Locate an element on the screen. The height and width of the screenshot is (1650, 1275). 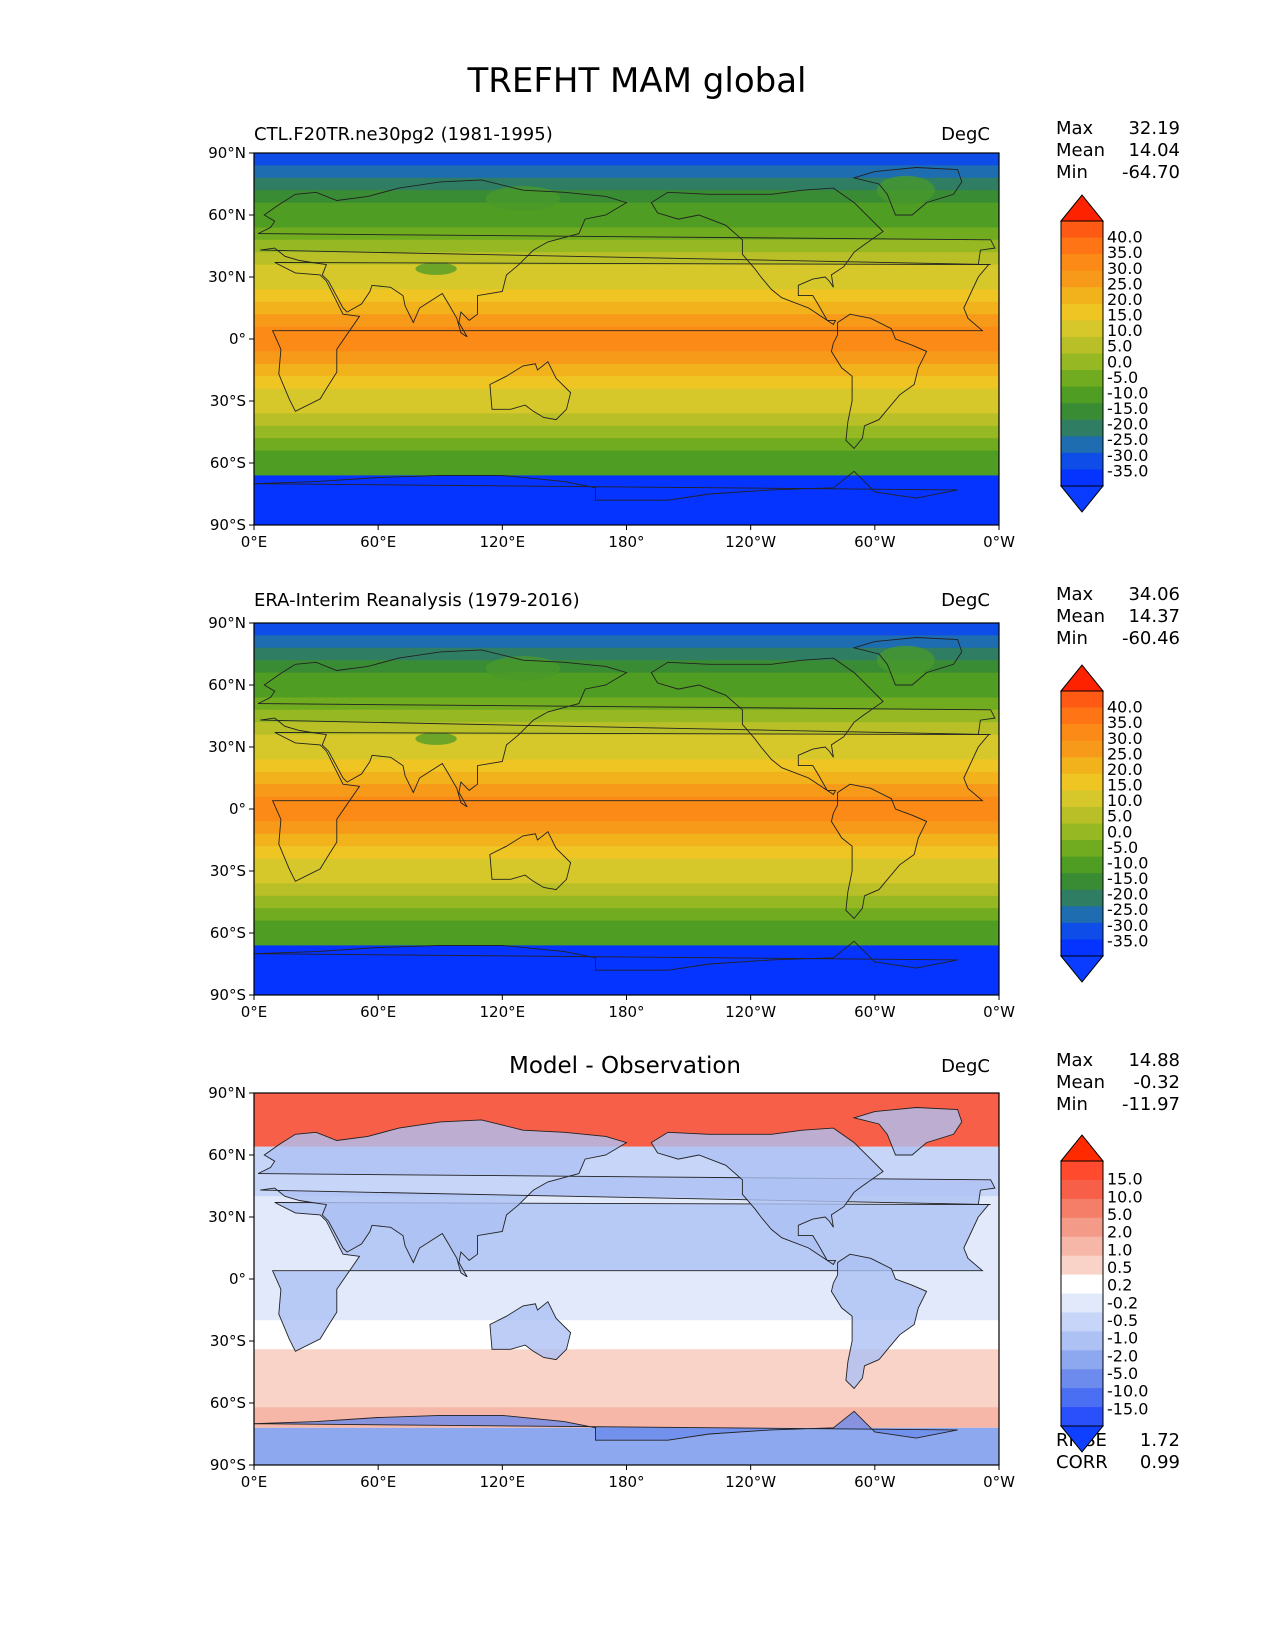
panel-left-title: CTL.F20TR.ne30pg2 (1981-1995) is located at coordinates (403, 134).